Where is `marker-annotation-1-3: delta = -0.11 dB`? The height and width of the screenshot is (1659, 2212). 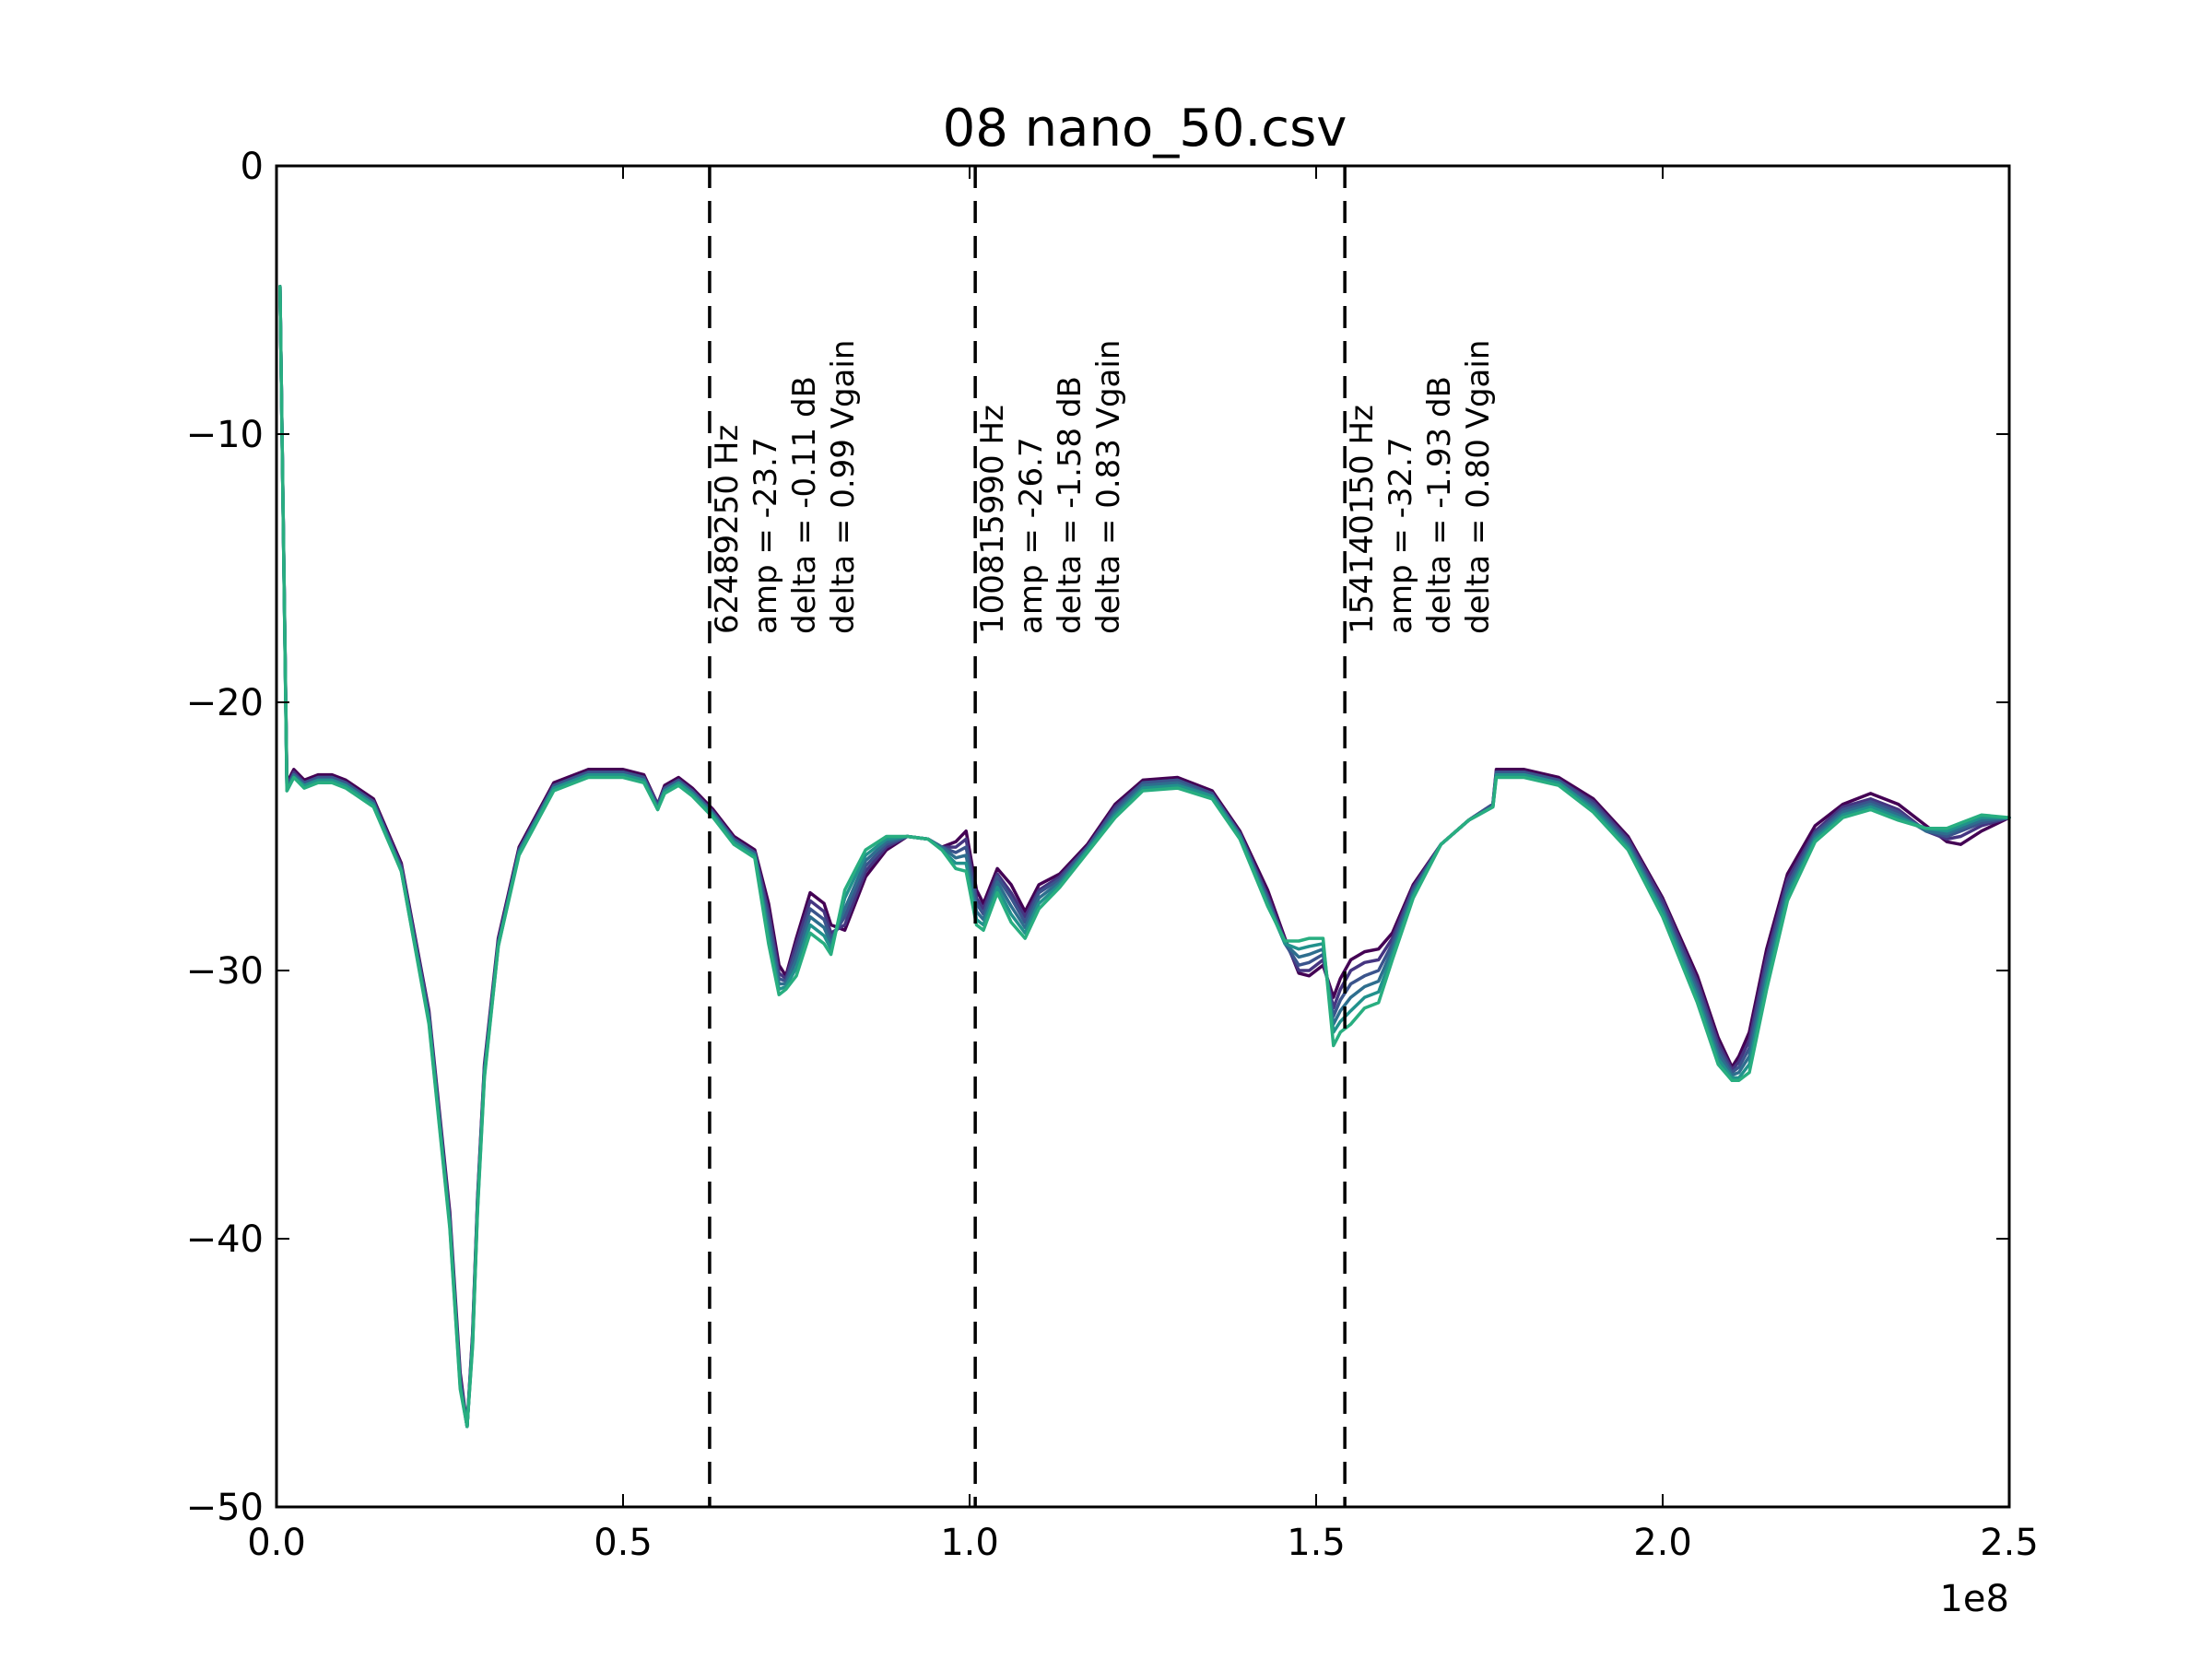 marker-annotation-1-3: delta = -0.11 dB is located at coordinates (804, 505).